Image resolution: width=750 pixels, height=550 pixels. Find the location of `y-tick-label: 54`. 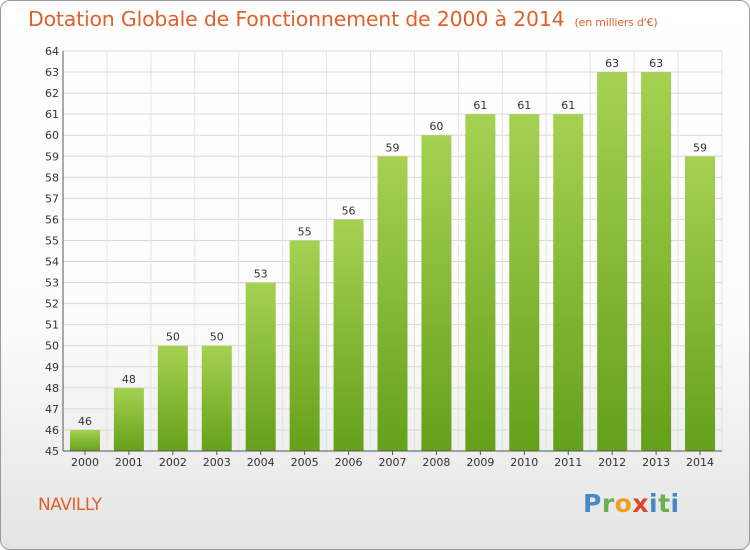

y-tick-label: 54 is located at coordinates (52, 262).